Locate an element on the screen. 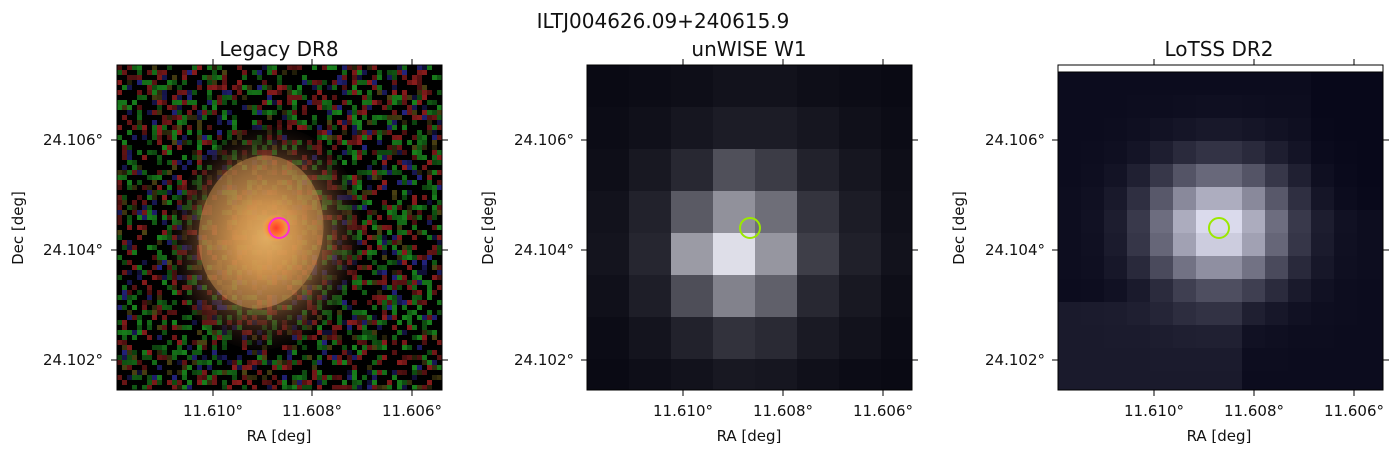 This screenshot has width=1400, height=456. lotss-source-marker is located at coordinates (1219, 228).